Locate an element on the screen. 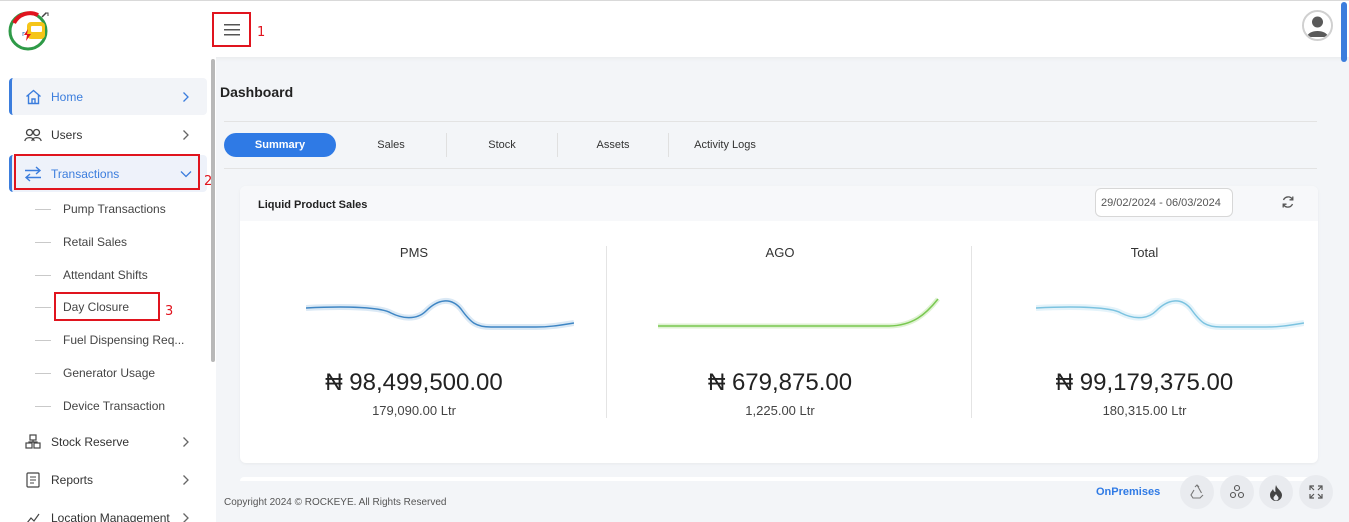  user-avatar is located at coordinates (1317, 25).